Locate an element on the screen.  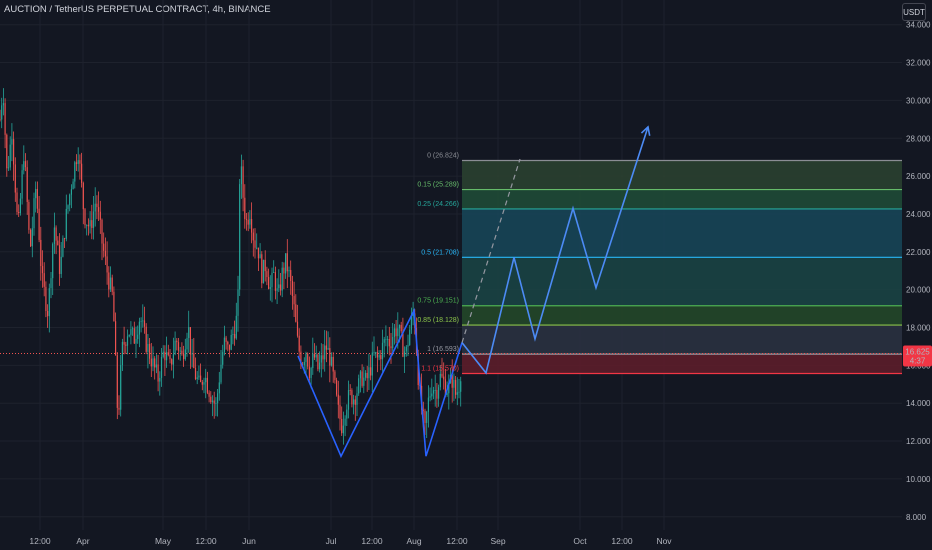
fib-label: 0.85 (18.128) is located at coordinates (438, 320).